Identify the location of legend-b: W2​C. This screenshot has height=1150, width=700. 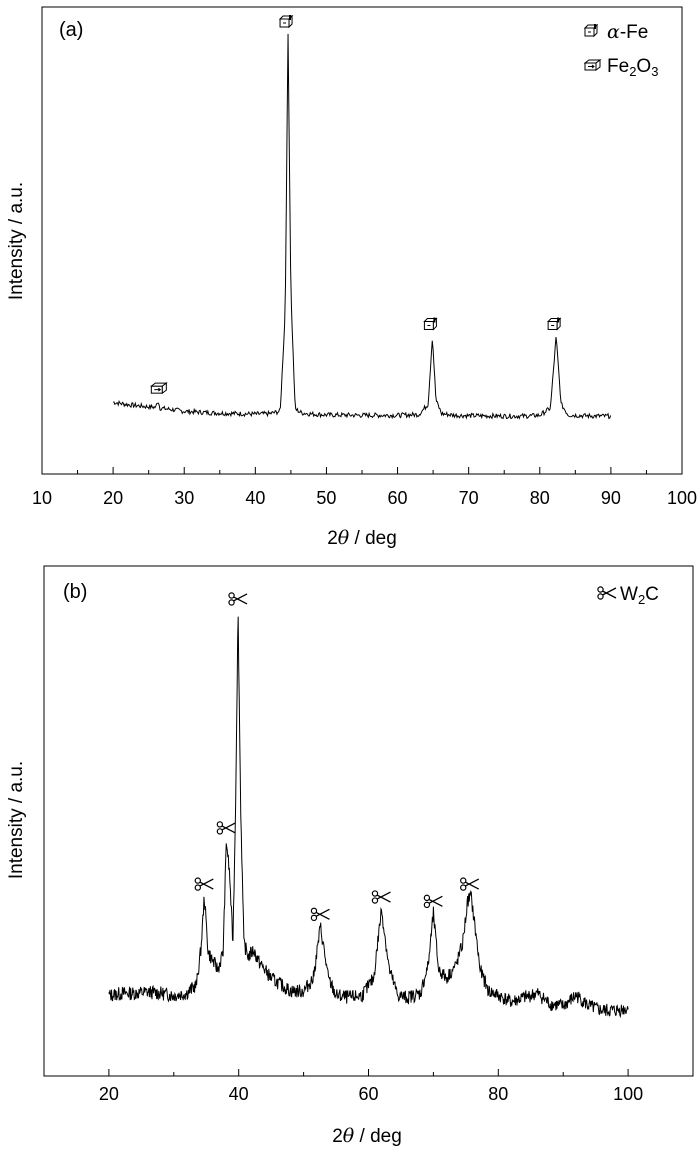
(628, 595).